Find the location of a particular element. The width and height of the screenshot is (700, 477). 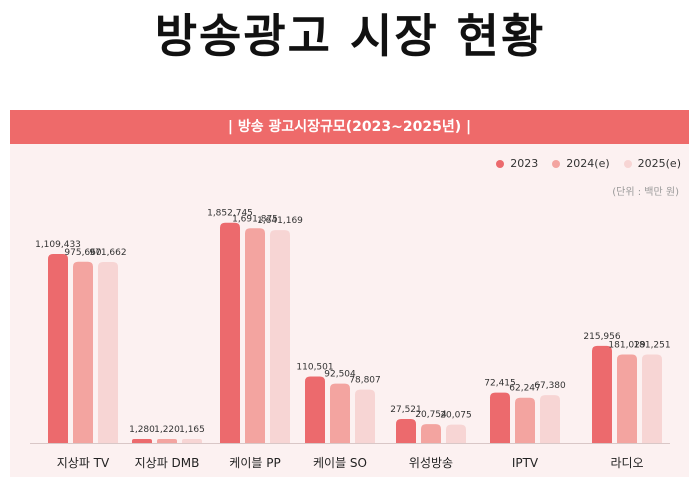

legend-item-2024e: 2024(e) is located at coordinates (581, 163).